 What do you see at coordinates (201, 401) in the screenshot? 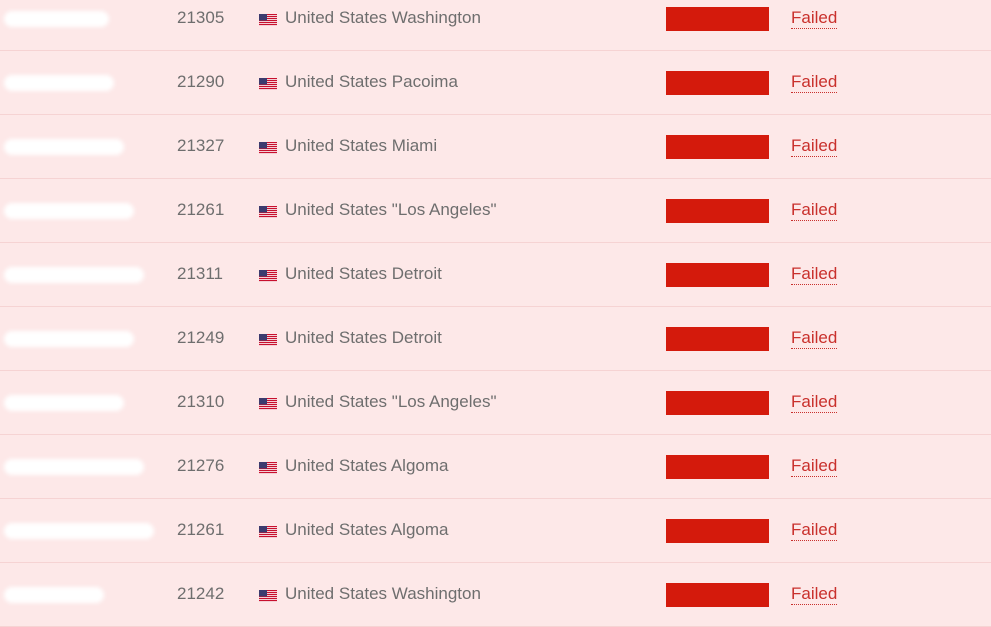
I see `port: 21310` at bounding box center [201, 401].